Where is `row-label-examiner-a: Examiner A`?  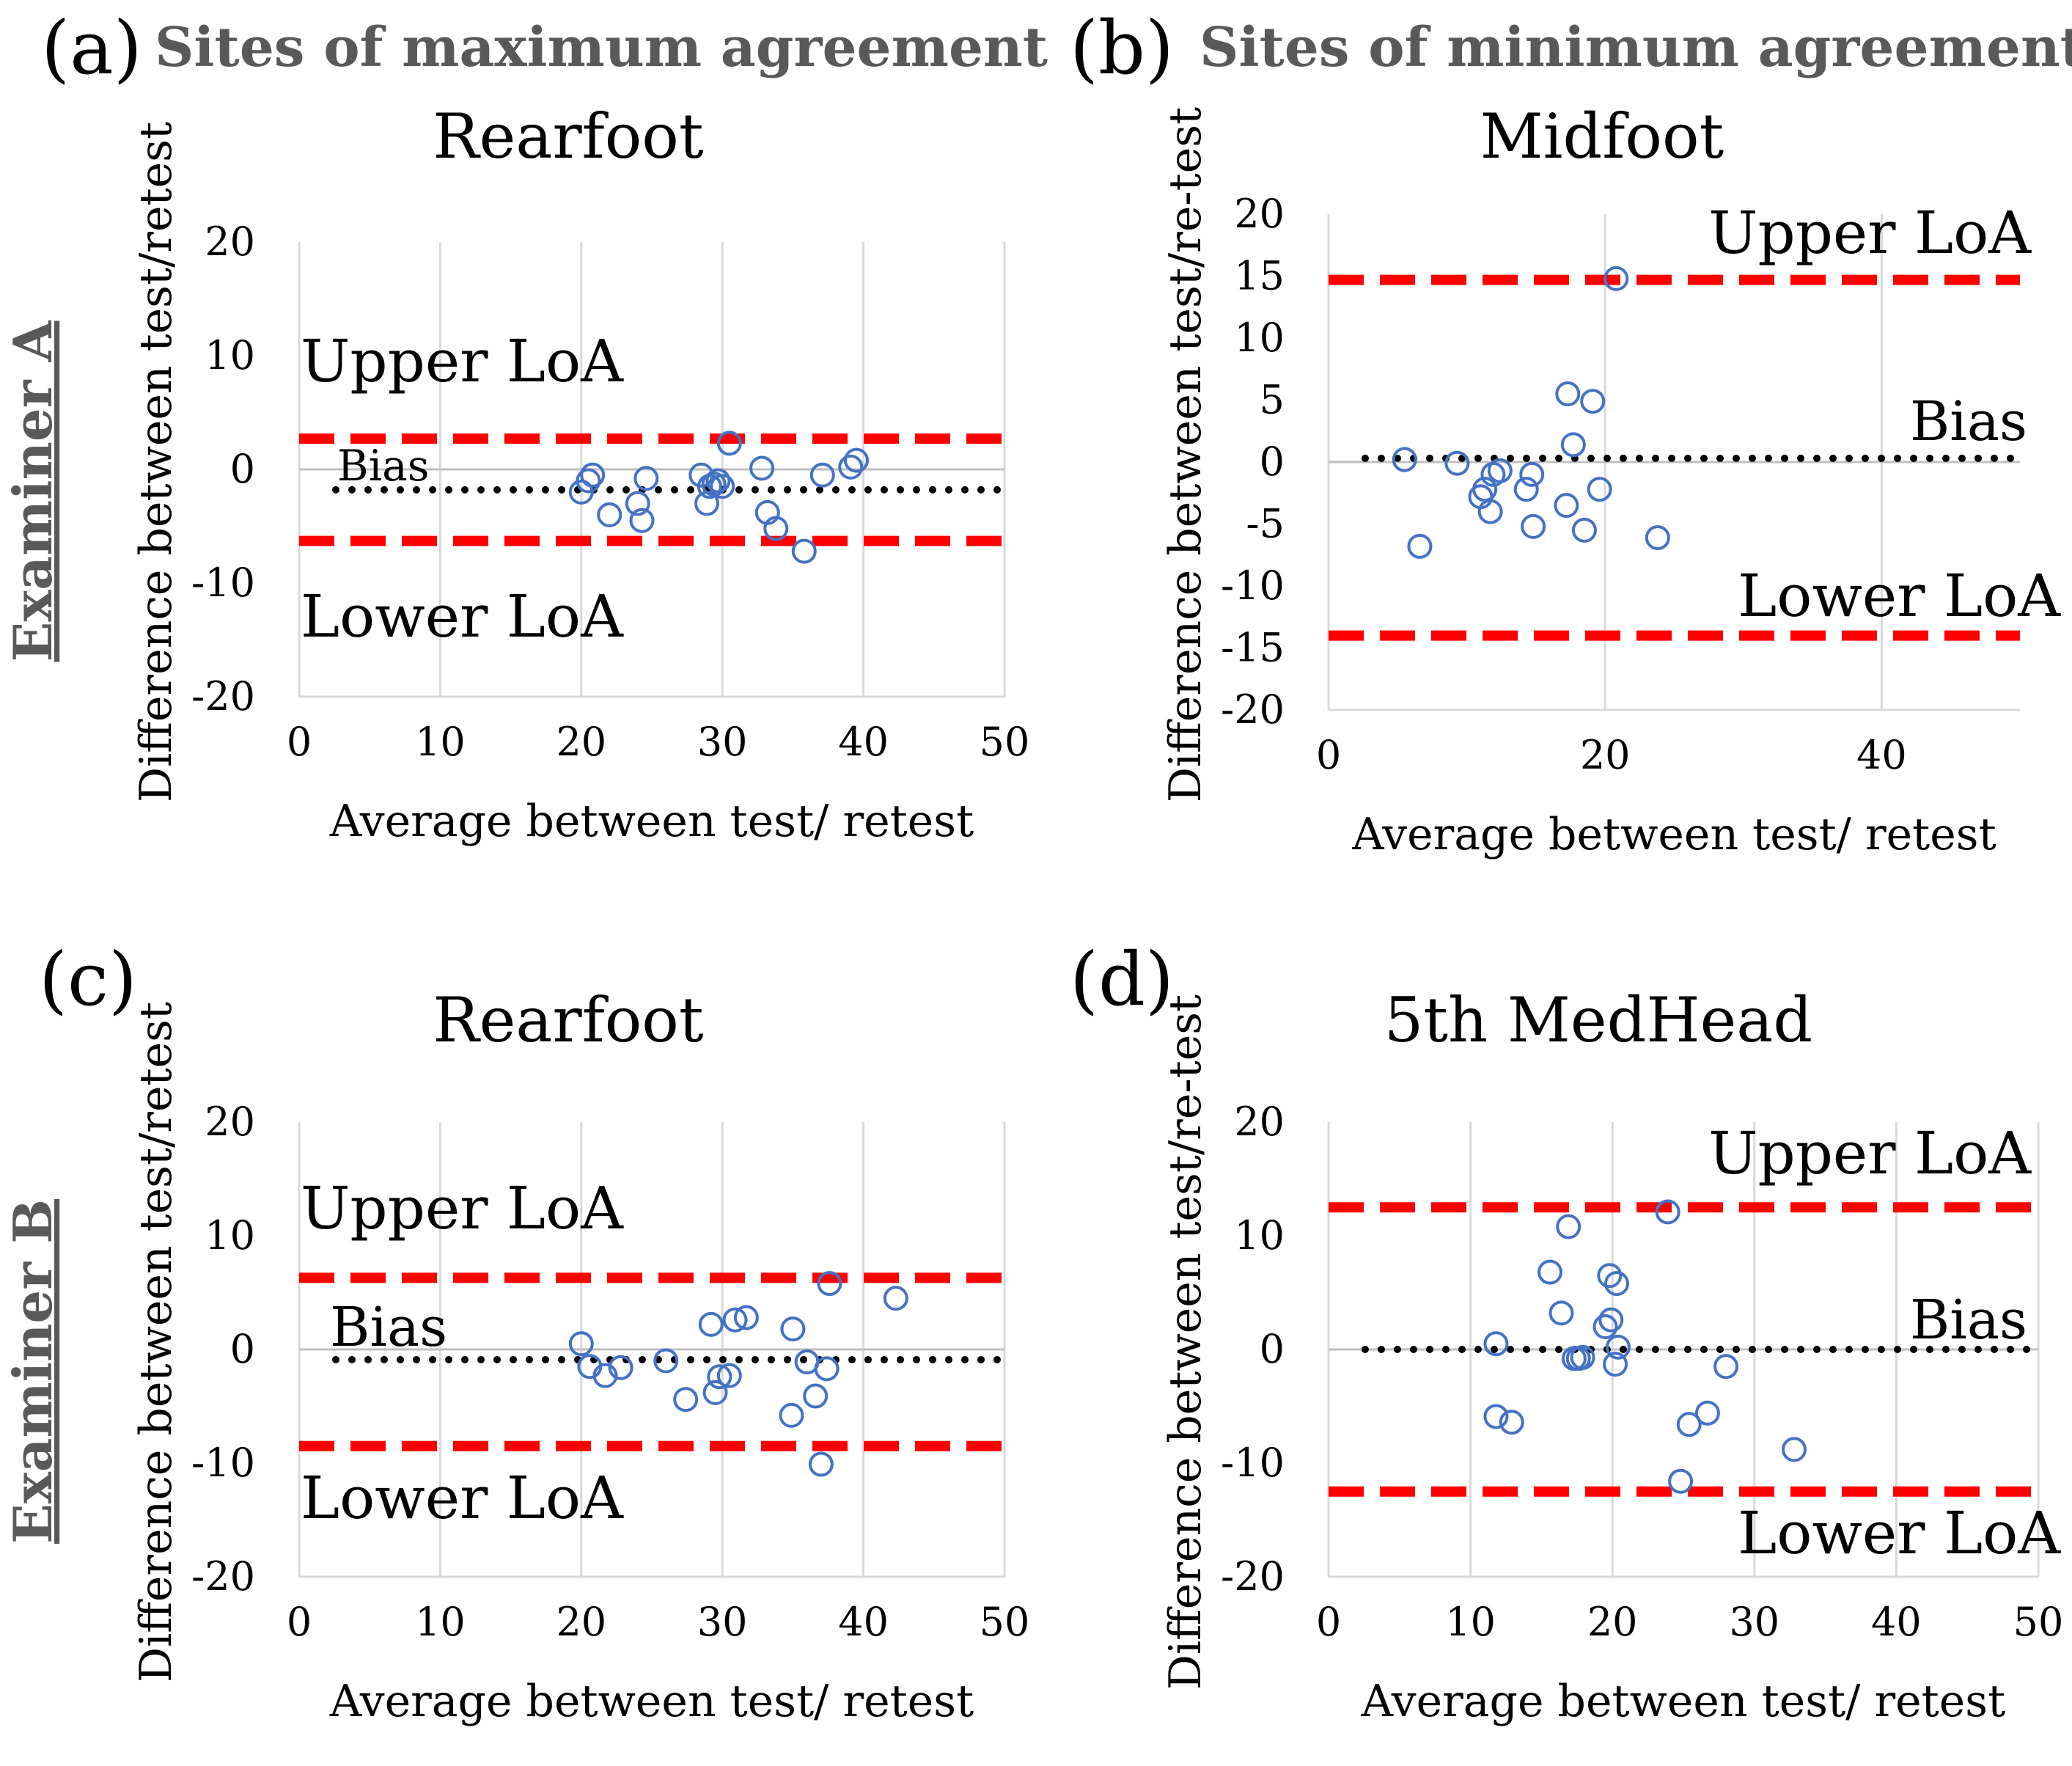 row-label-examiner-a: Examiner A is located at coordinates (33, 491).